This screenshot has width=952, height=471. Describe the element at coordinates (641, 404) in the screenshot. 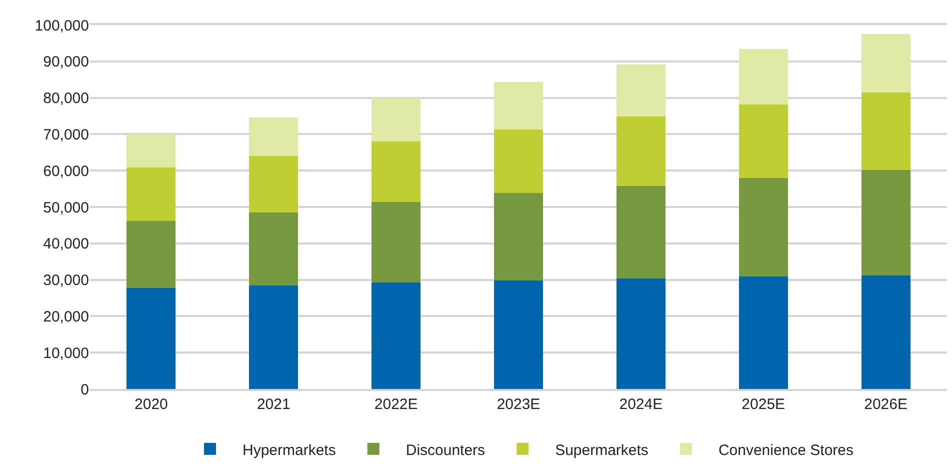

I see `x-tick-label: 2024E` at that location.